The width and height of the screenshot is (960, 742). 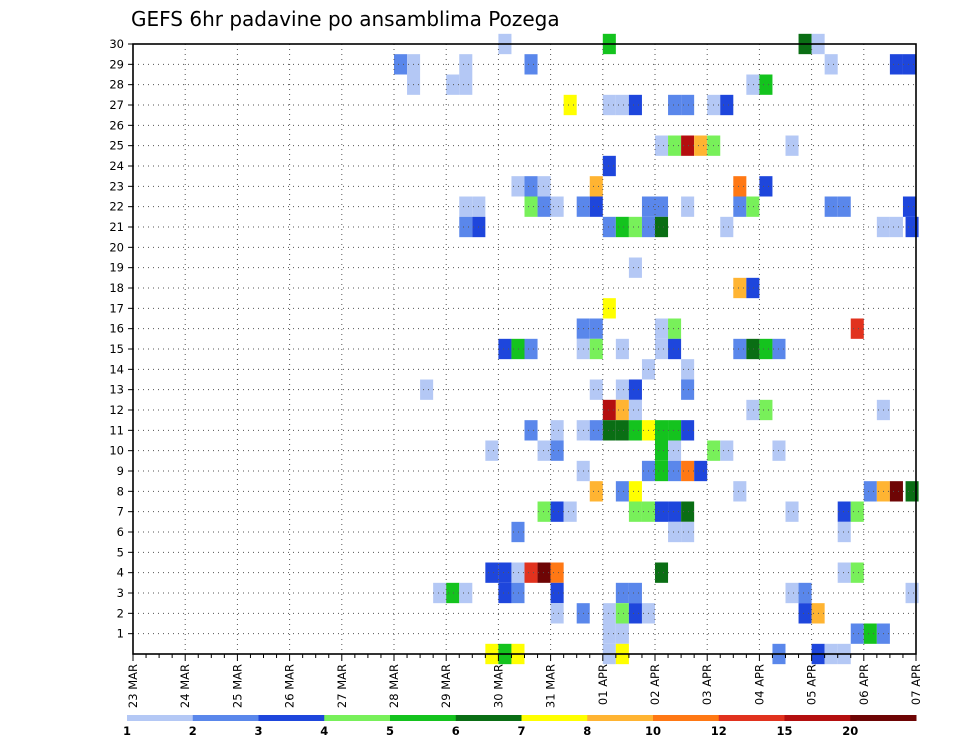 What do you see at coordinates (390, 731) in the screenshot?
I see `colorbar-label: 5` at bounding box center [390, 731].